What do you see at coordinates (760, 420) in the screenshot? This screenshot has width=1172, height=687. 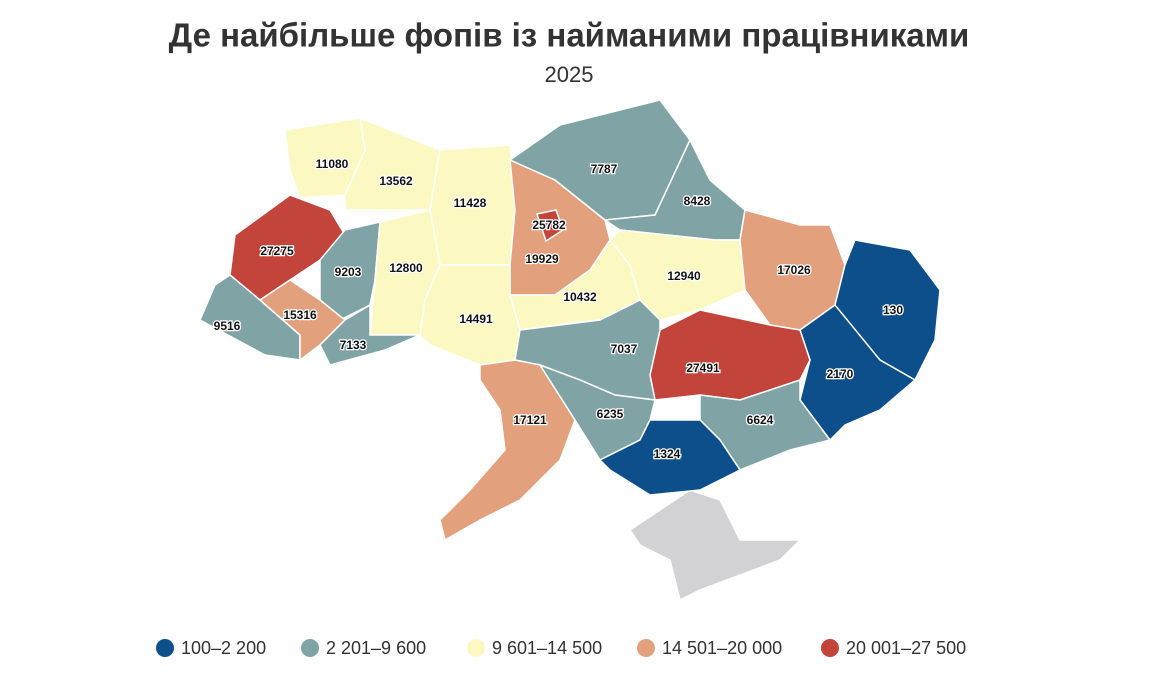 I see `region-label: 6624` at bounding box center [760, 420].